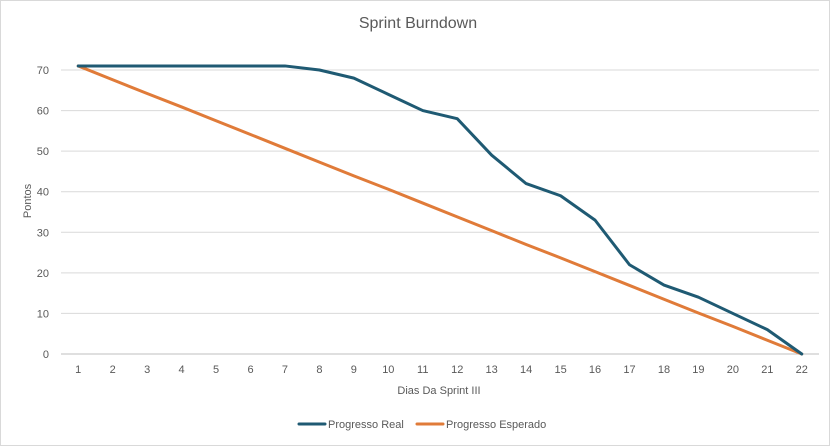 The image size is (830, 446). Describe the element at coordinates (733, 370) in the screenshot. I see `x-tick-label: 20` at that location.